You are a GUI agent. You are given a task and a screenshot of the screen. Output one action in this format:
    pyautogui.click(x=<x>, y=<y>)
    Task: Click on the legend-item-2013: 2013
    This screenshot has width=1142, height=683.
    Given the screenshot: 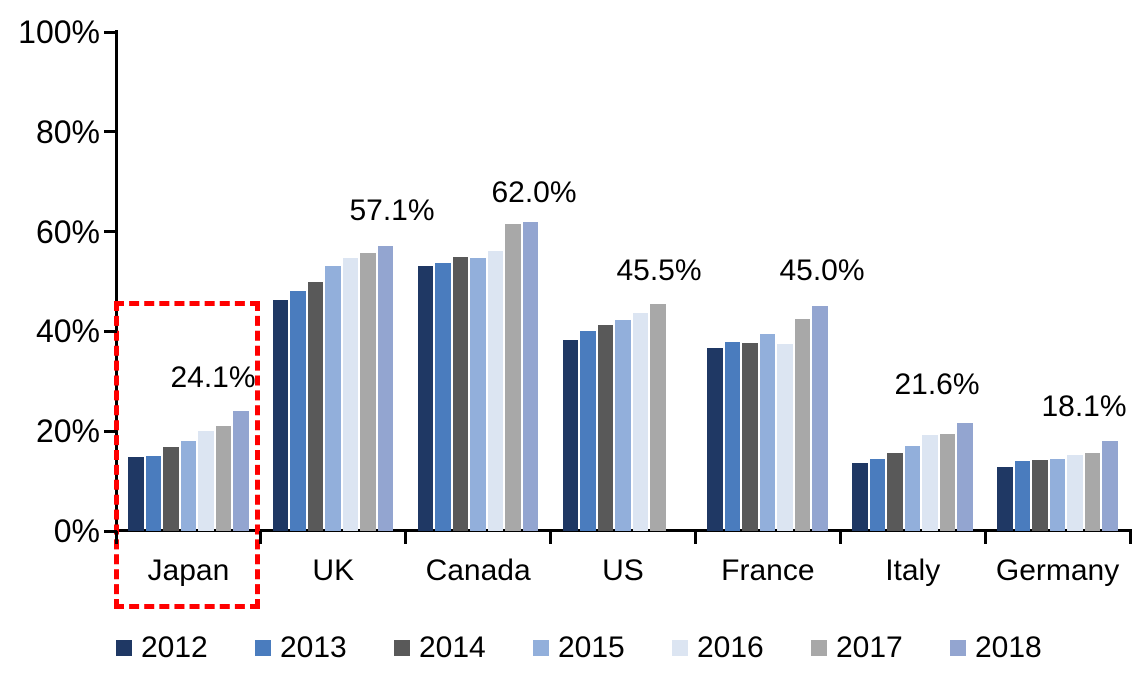 What is the action you would take?
    pyautogui.click(x=301, y=648)
    